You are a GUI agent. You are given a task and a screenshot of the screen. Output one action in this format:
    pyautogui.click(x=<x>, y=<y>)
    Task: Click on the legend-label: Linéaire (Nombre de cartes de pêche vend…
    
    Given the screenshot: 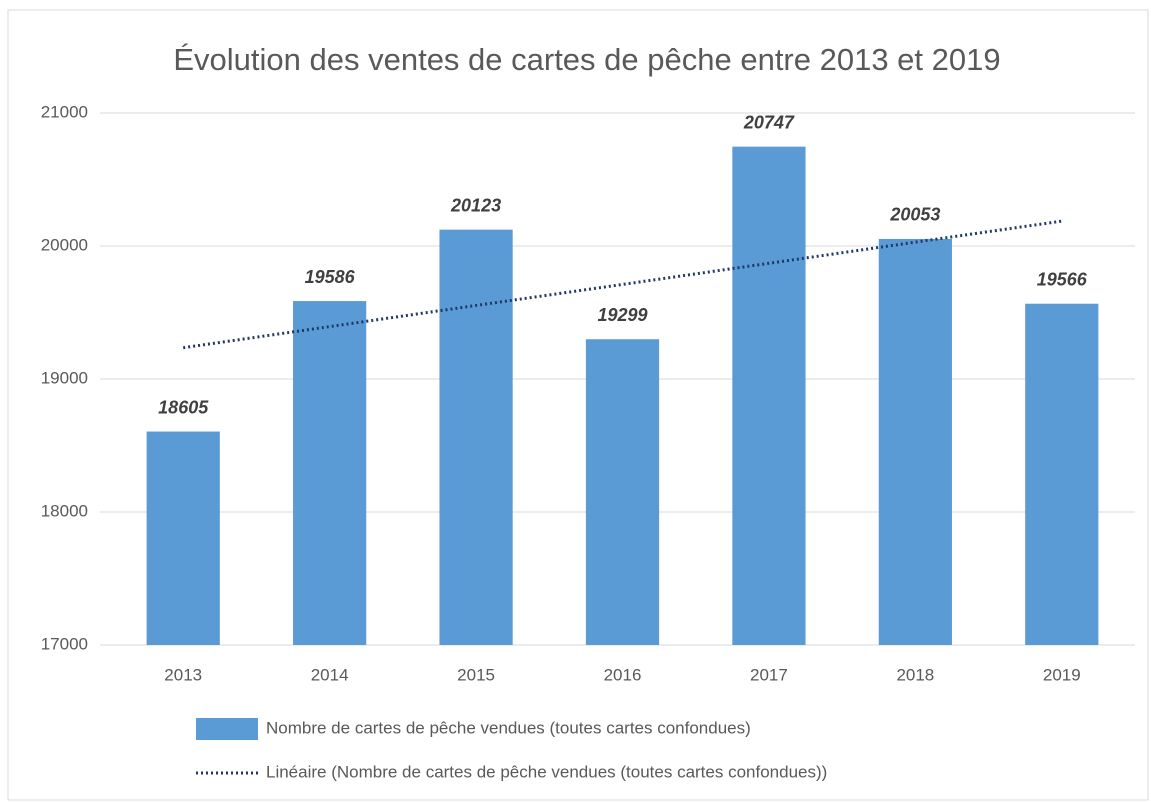 What is the action you would take?
    pyautogui.click(x=546, y=771)
    